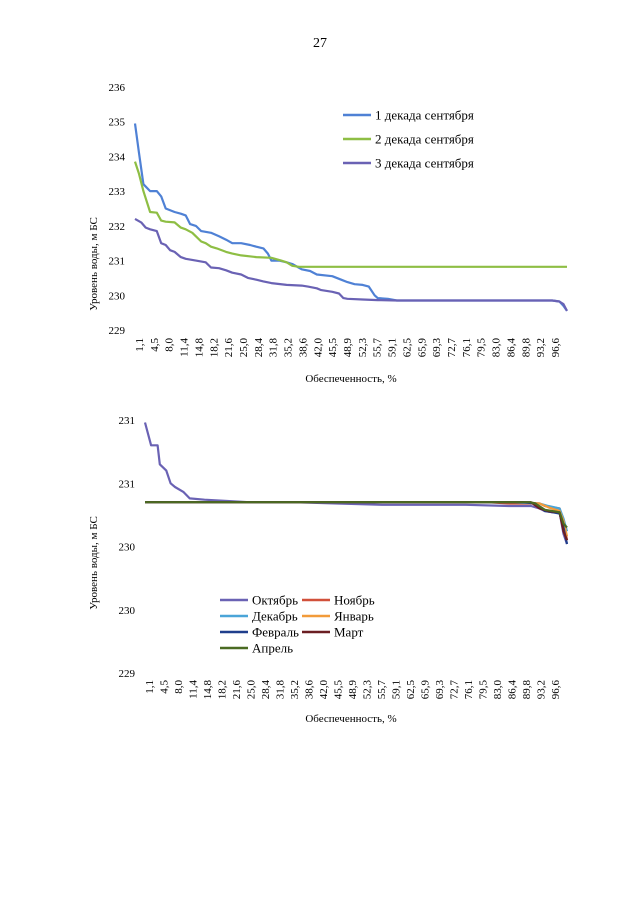 Image resolution: width=640 pixels, height=901 pixels. I want to click on y-tick-label: 235, so click(117, 123).